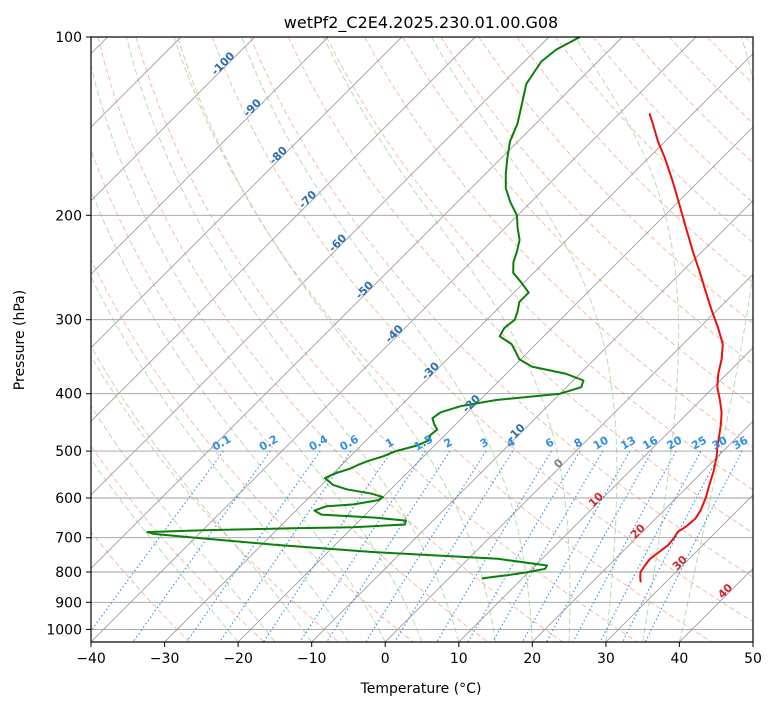 Image resolution: width=775 pixels, height=708 pixels. What do you see at coordinates (64, 630) in the screenshot?
I see `y-tick-label: 1000` at bounding box center [64, 630].